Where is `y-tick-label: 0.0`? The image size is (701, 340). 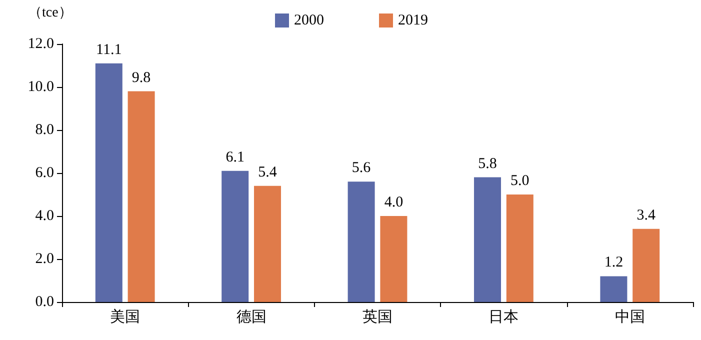 y-tick-label: 0.0 is located at coordinates (44, 302).